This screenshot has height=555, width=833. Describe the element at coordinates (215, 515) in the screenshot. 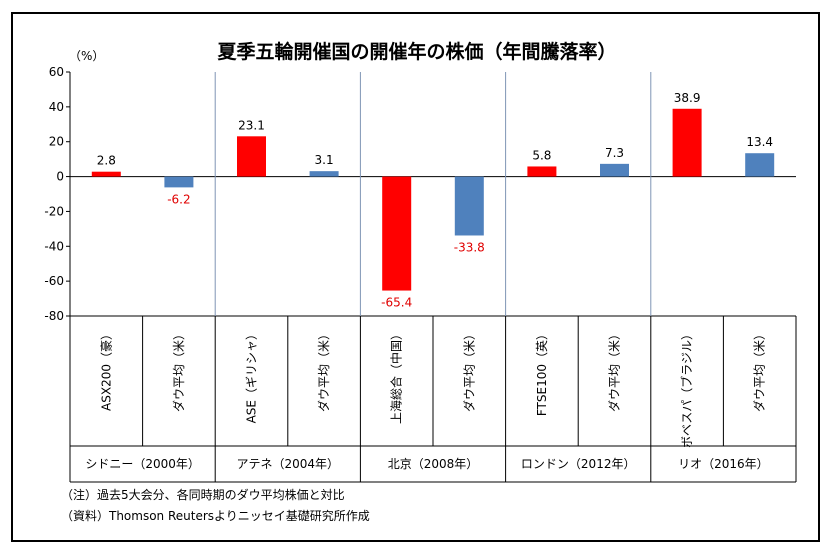

I see `footnote-source: （資料）Thomson Reutersよりニッセイ基礎研究所作成` at that location.